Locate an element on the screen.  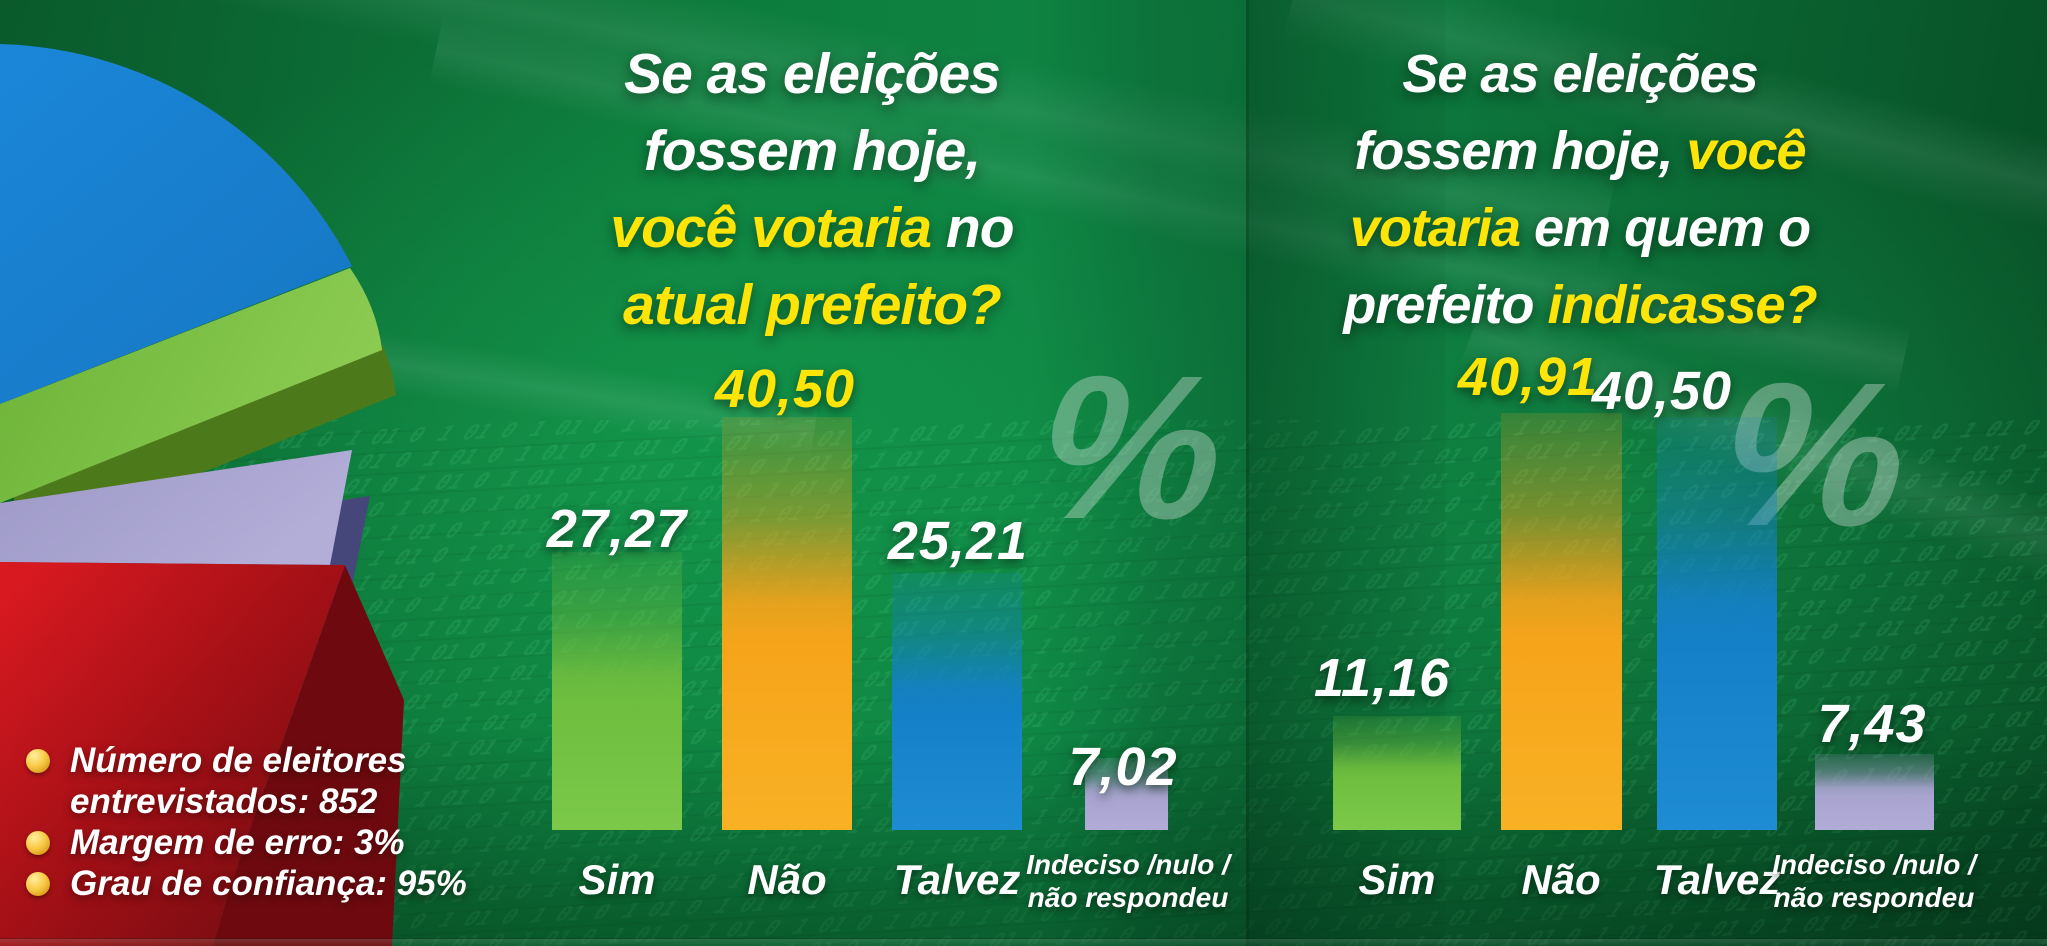
chart-title-line: prefeito indicasse? is located at coordinates (1580, 305).